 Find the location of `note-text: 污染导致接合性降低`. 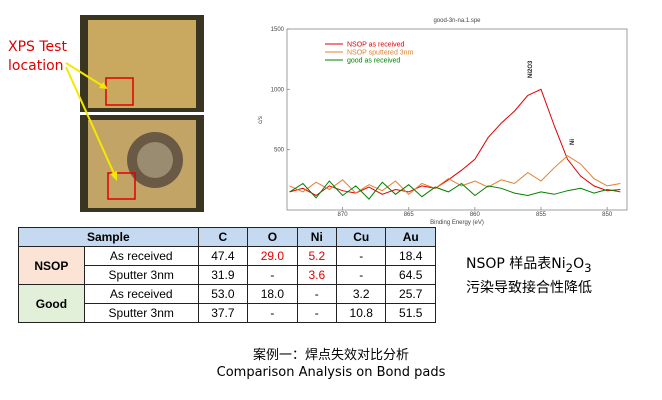

note-text: 污染导致接合性降低 is located at coordinates (529, 287).